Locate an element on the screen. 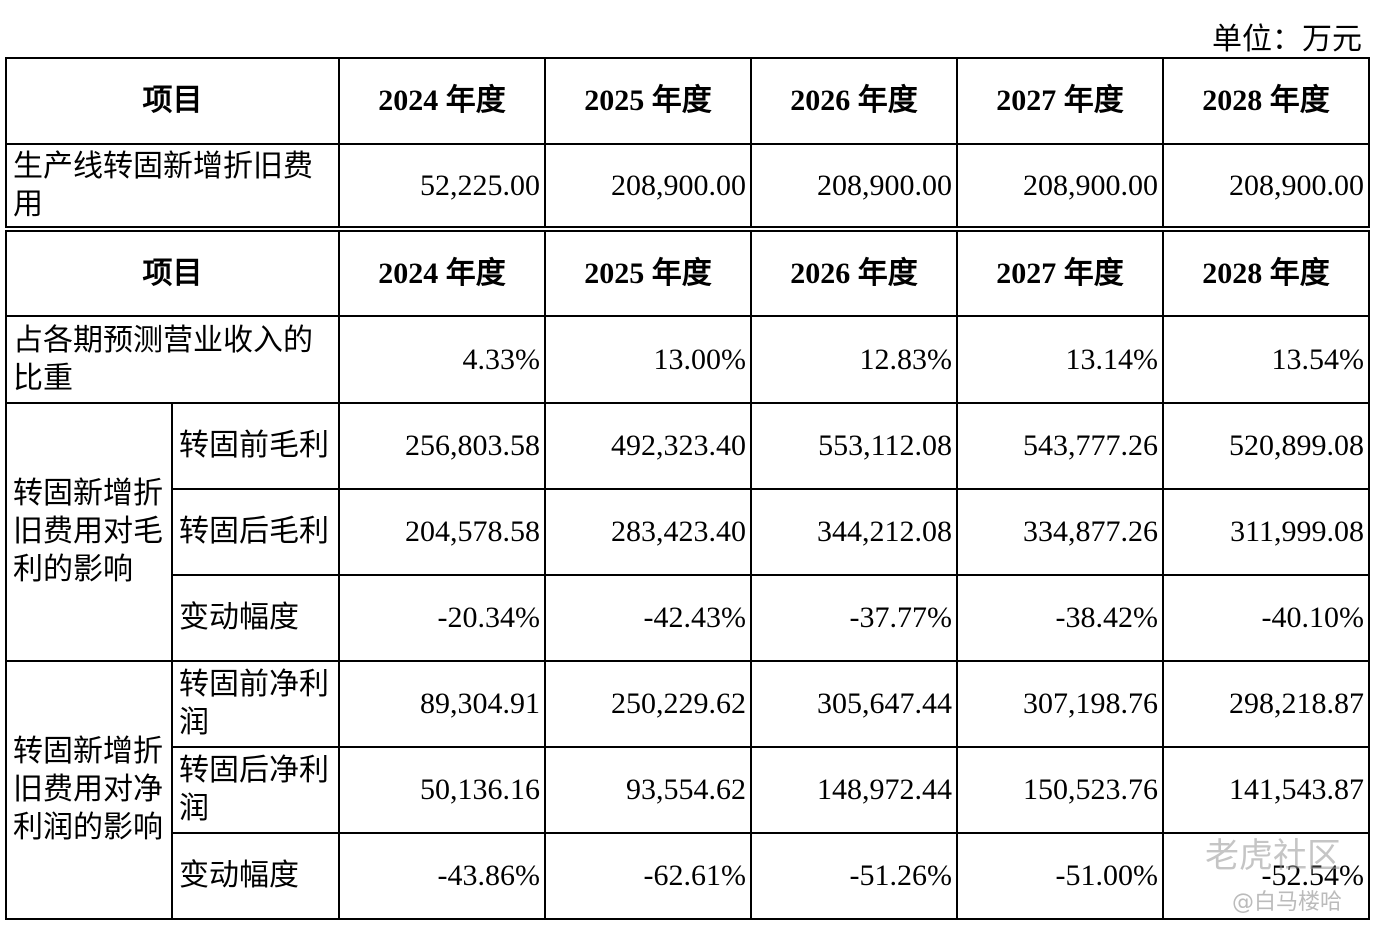 The width and height of the screenshot is (1374, 928). value-cell: 492,323.40 is located at coordinates (648, 446).